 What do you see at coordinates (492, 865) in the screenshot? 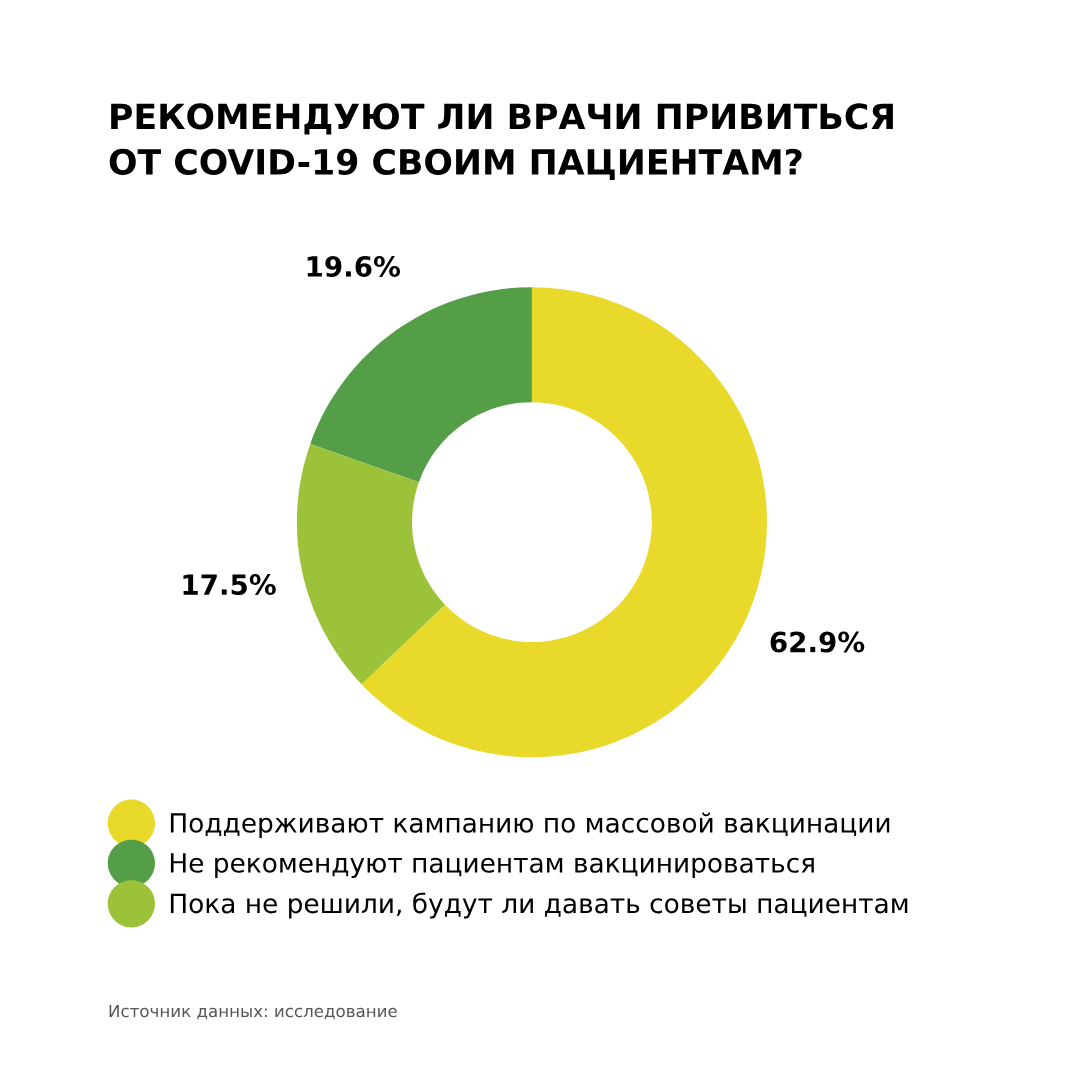
I see `legend-label: Не рекомендуют пациентам вакцинироваться` at bounding box center [492, 865].